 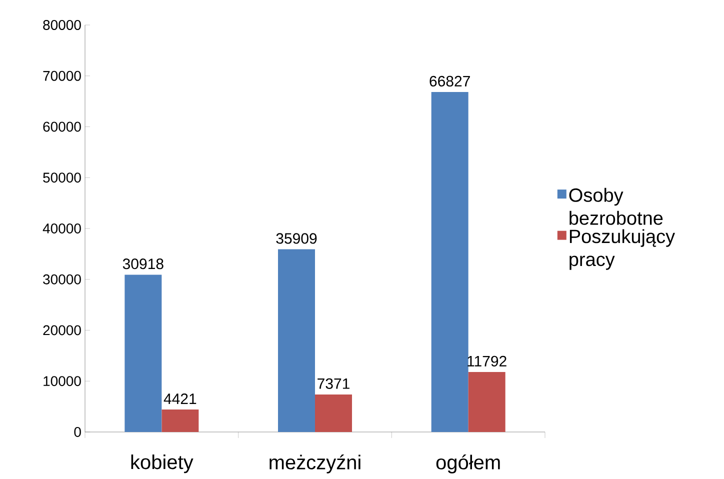 What do you see at coordinates (468, 464) in the screenshot?
I see `x-tick-label: ogółem` at bounding box center [468, 464].